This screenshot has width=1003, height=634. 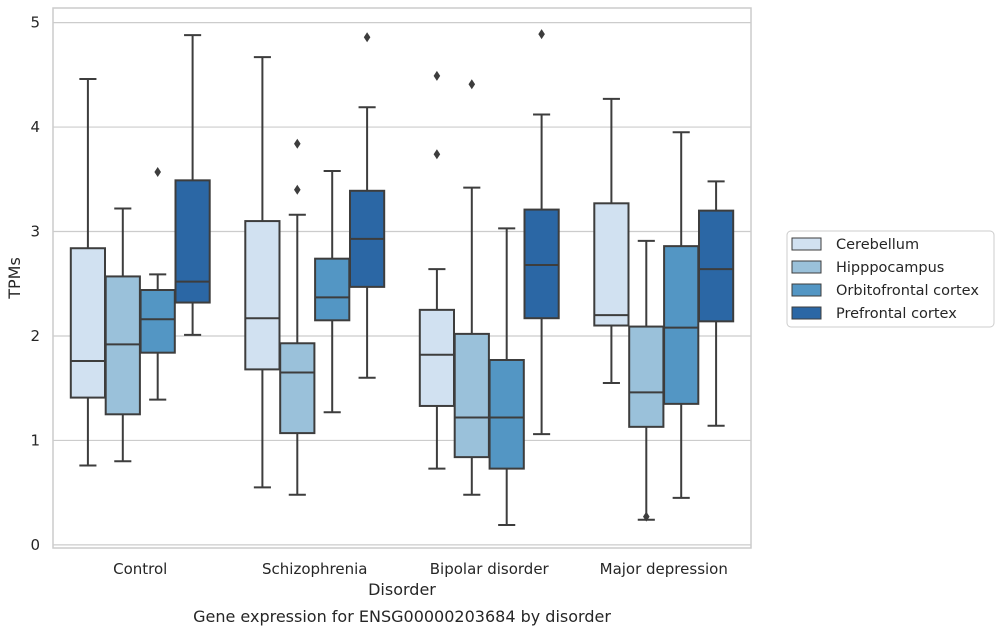 I want to click on legend-label: Orbitofrontal cortex, so click(x=907, y=291).